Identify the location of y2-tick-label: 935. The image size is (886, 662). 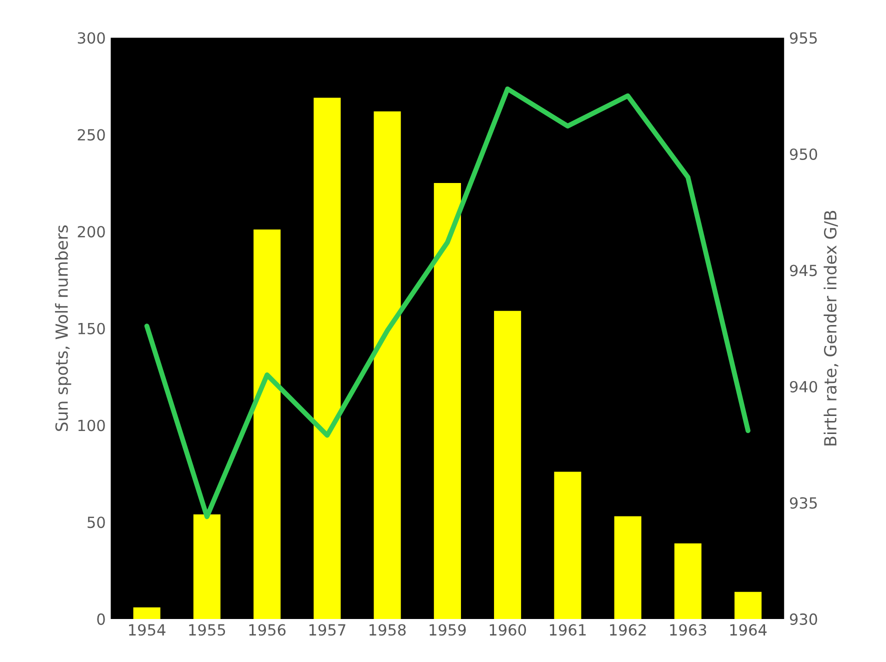
(803, 503).